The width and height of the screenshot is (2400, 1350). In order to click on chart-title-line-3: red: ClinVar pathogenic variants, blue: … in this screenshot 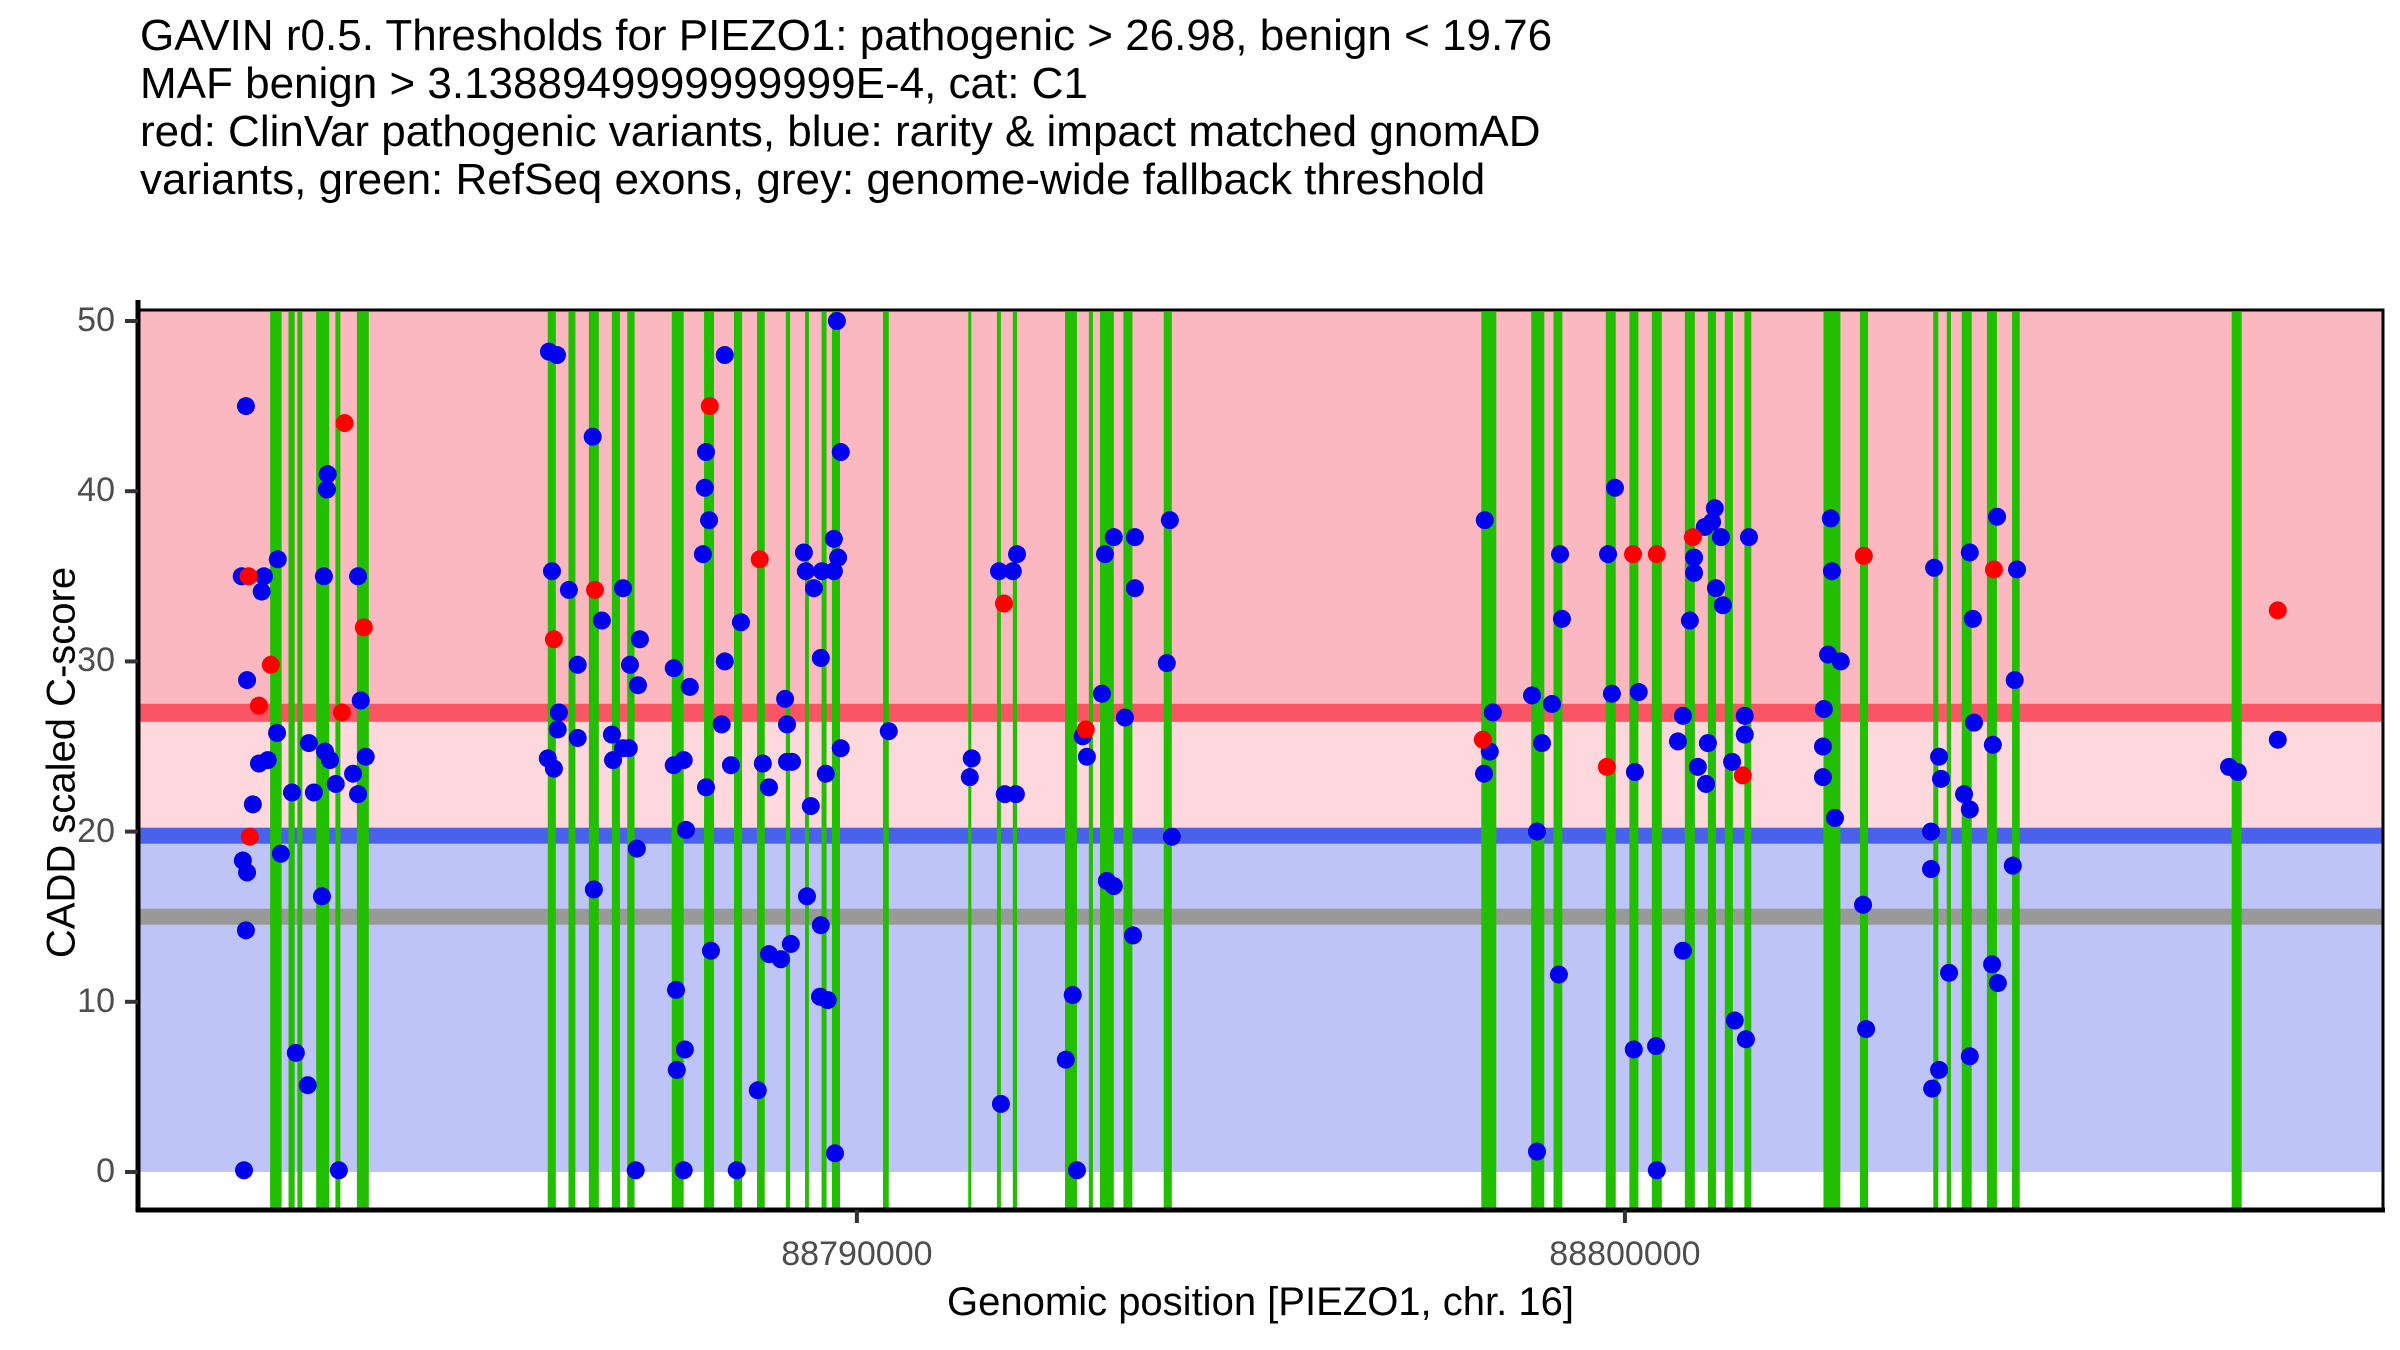, I will do `click(840, 131)`.